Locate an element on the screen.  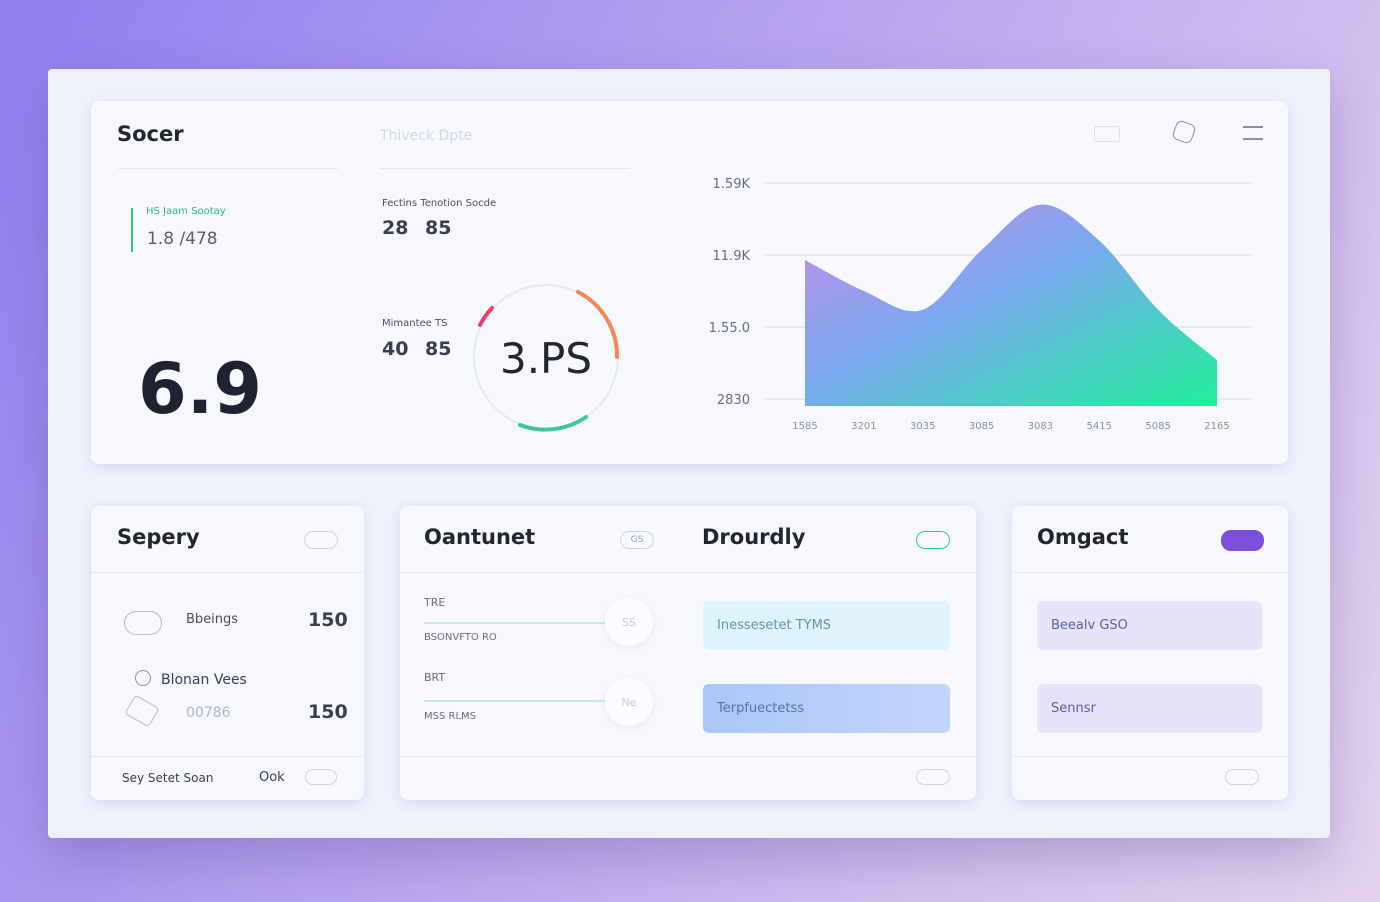
stat-value: 1.8 /478 is located at coordinates (182, 239).